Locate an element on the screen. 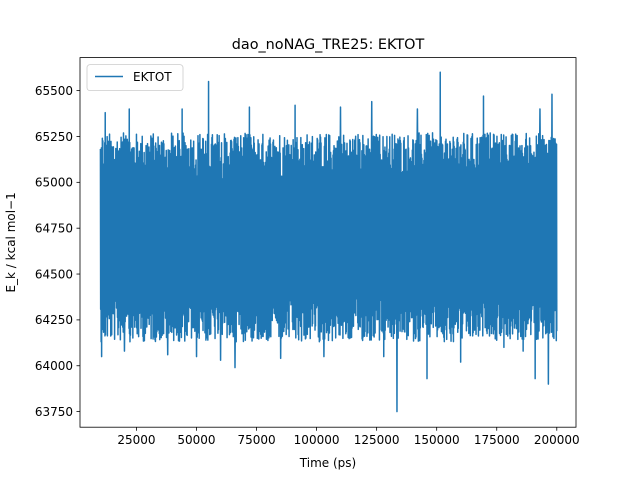 This screenshot has height=480, width=640. x-tick-label: 175000 is located at coordinates (497, 440).